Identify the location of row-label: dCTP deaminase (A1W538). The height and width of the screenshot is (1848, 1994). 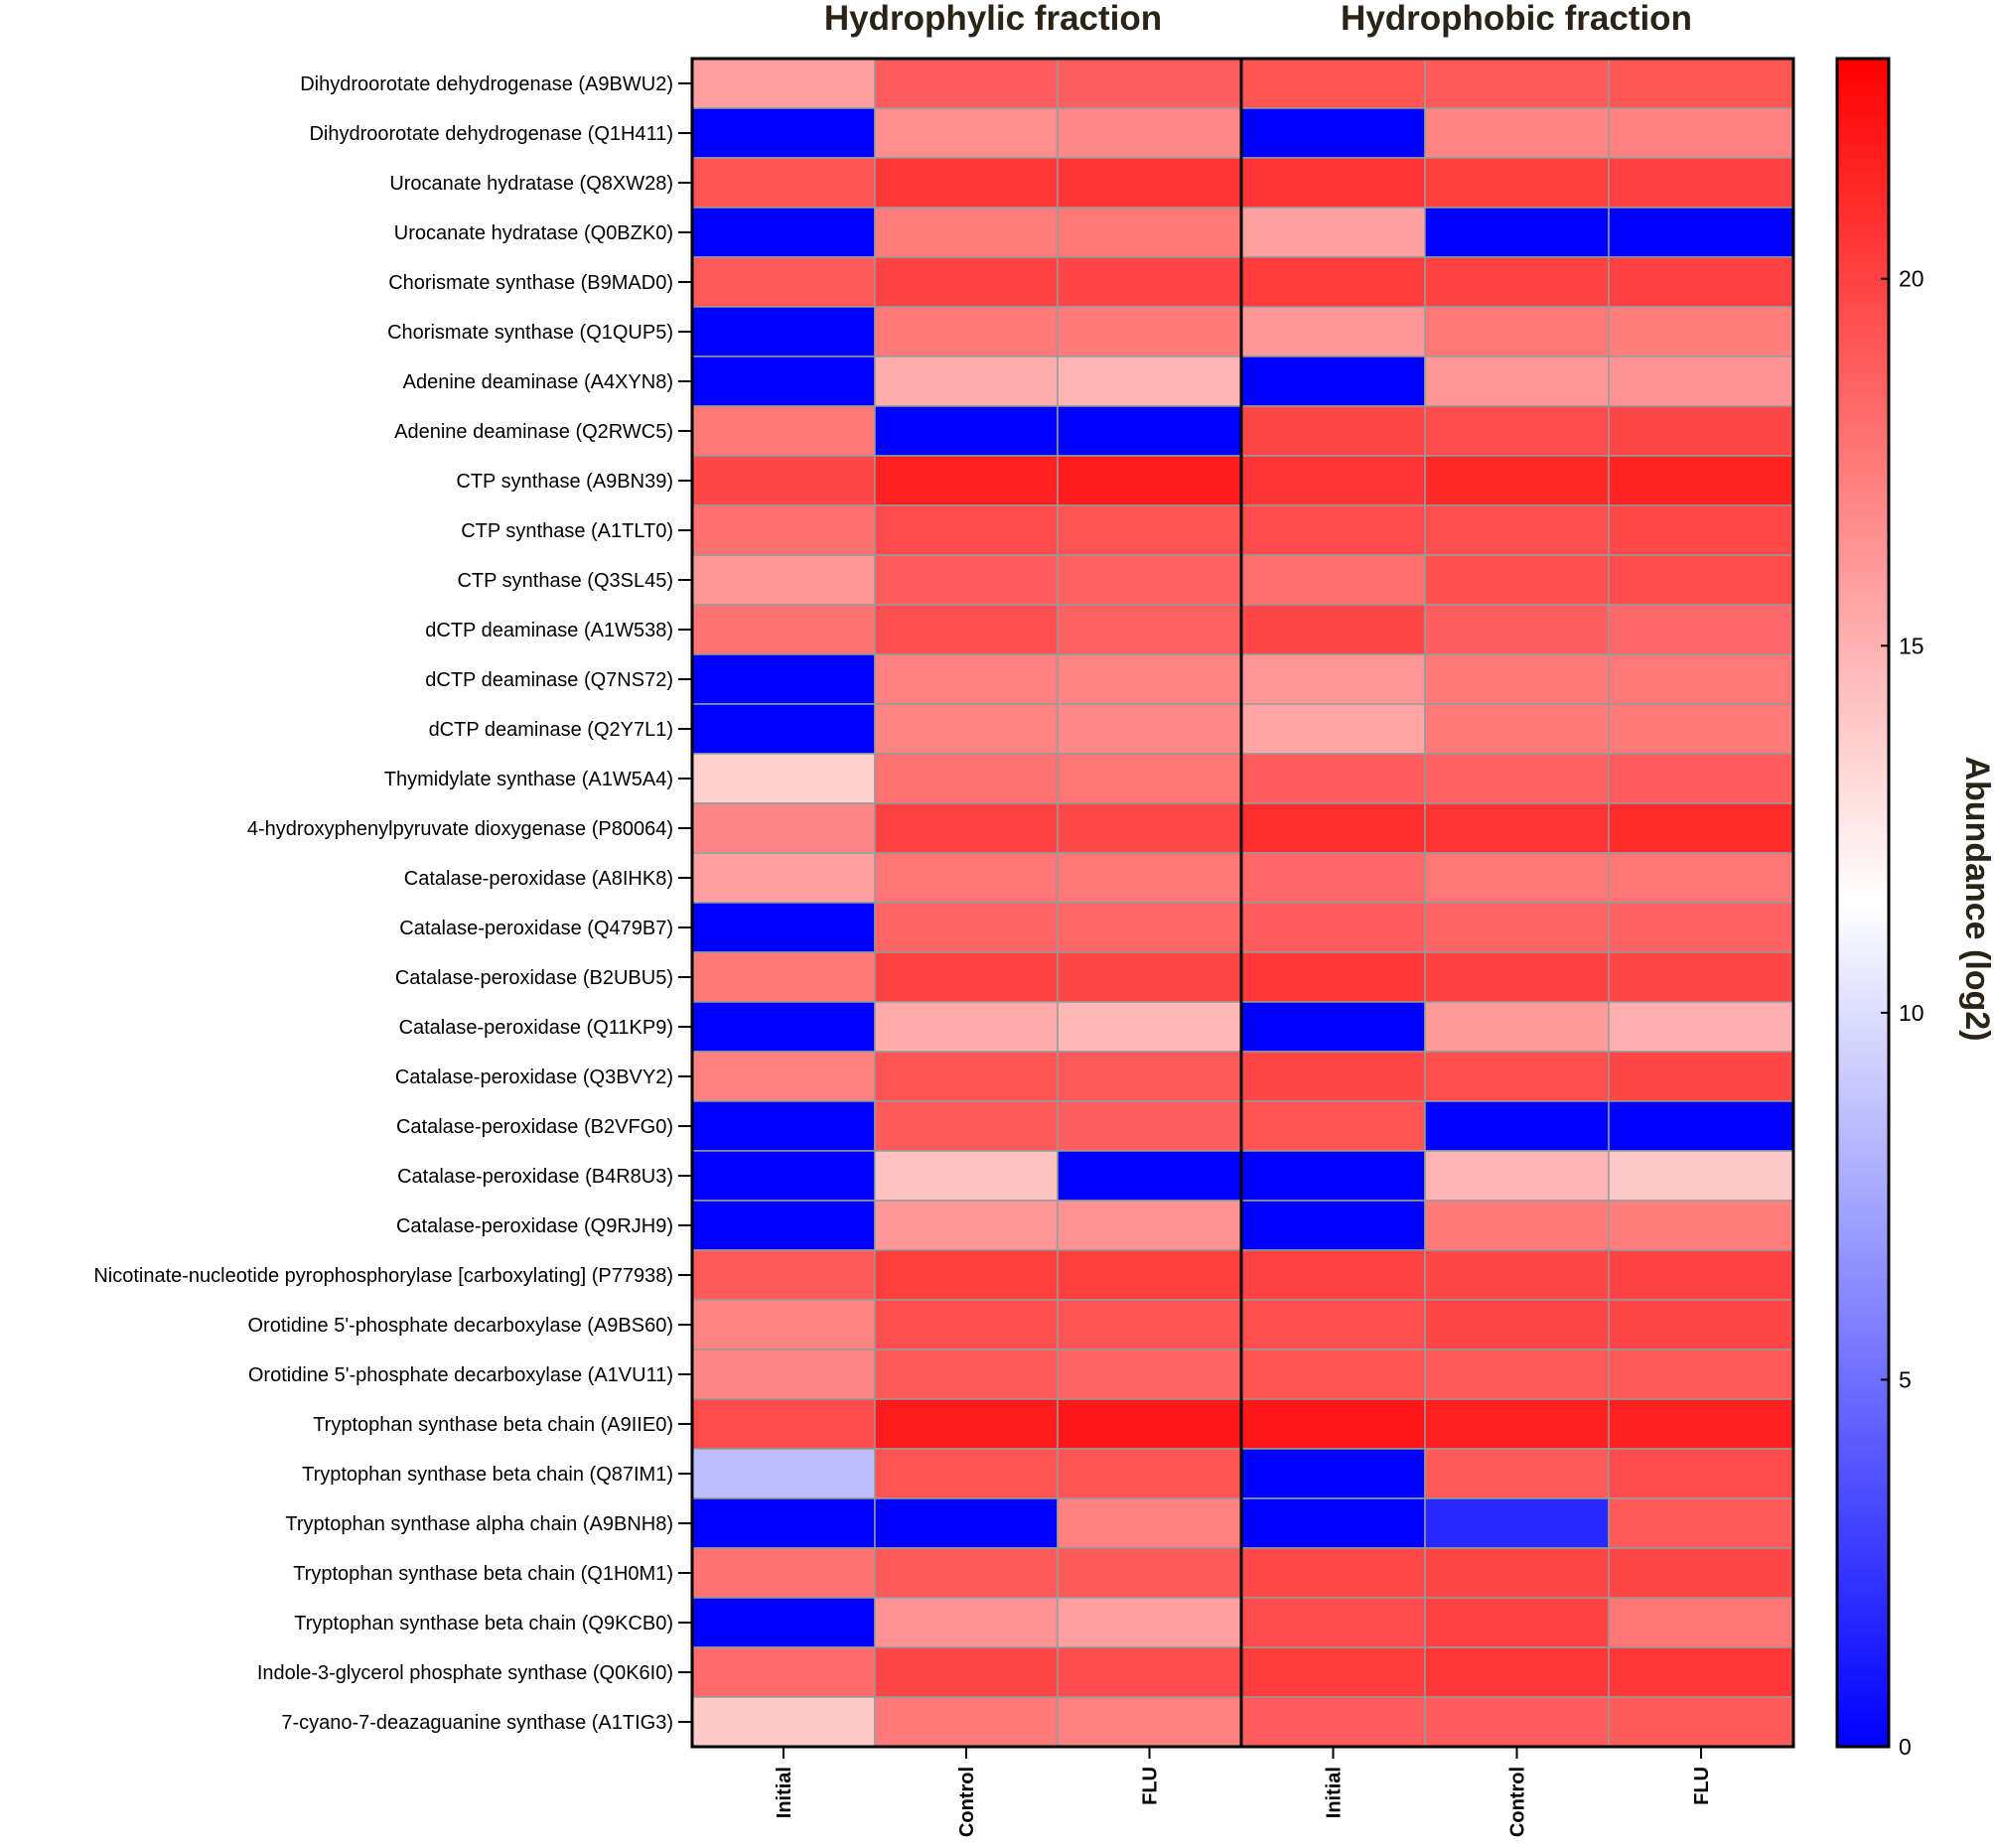
(549, 630).